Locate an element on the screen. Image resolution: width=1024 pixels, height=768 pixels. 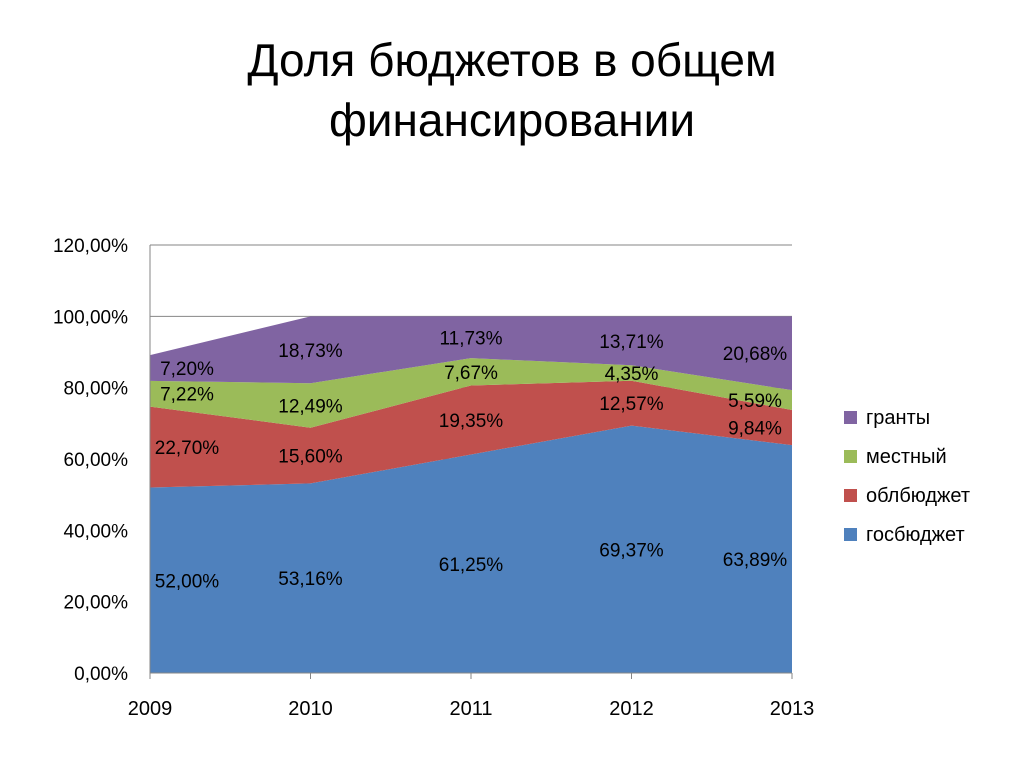
data-label: 4,35% is located at coordinates (632, 374).